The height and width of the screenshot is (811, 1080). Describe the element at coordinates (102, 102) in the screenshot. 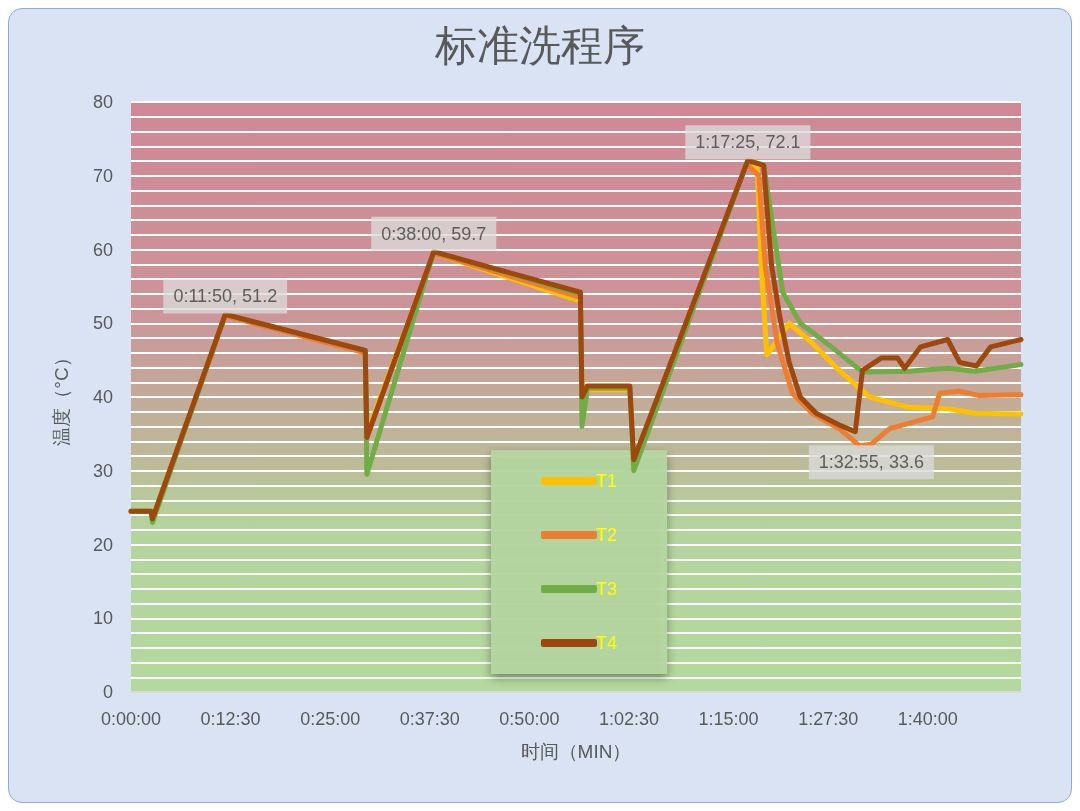

I see `y-tick-label: 80` at that location.